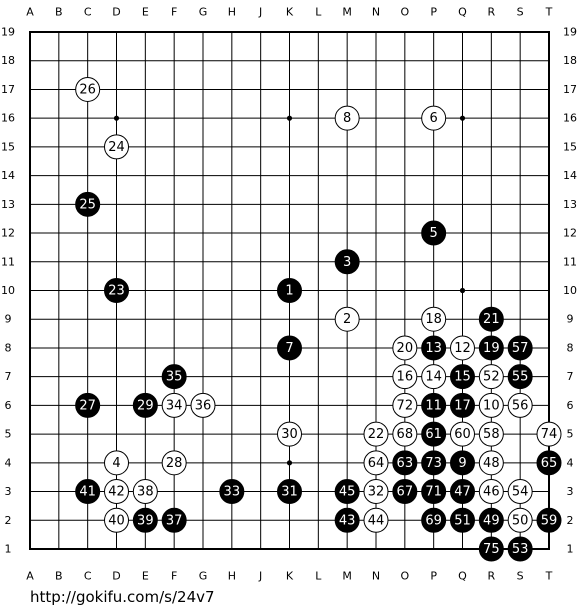 Image resolution: width=580 pixels, height=610 pixels. I want to click on move-number: 72, so click(405, 405).